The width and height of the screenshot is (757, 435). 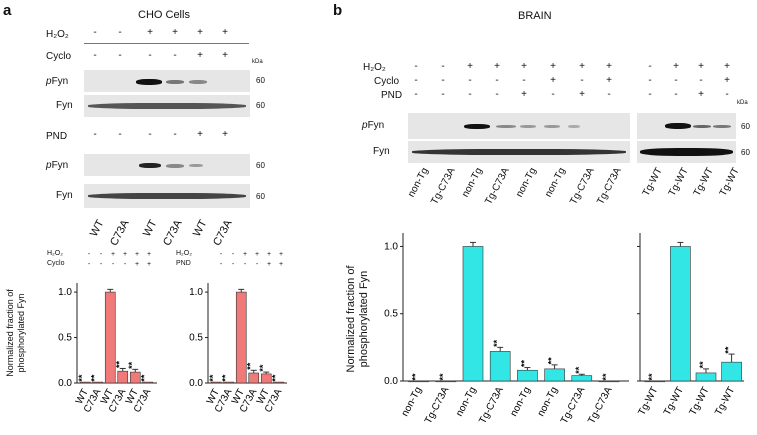 I want to click on b-pnd-sign: +, so click(x=582, y=94).